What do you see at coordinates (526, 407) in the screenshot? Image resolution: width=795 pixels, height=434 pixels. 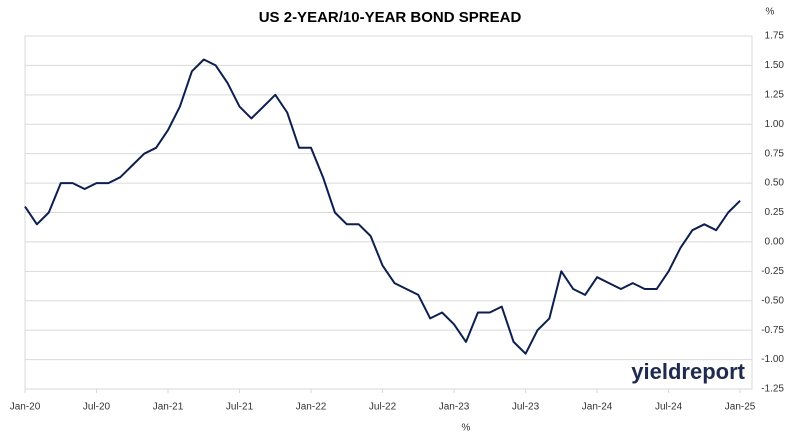 I see `x-tick-label: Jul-23` at bounding box center [526, 407].